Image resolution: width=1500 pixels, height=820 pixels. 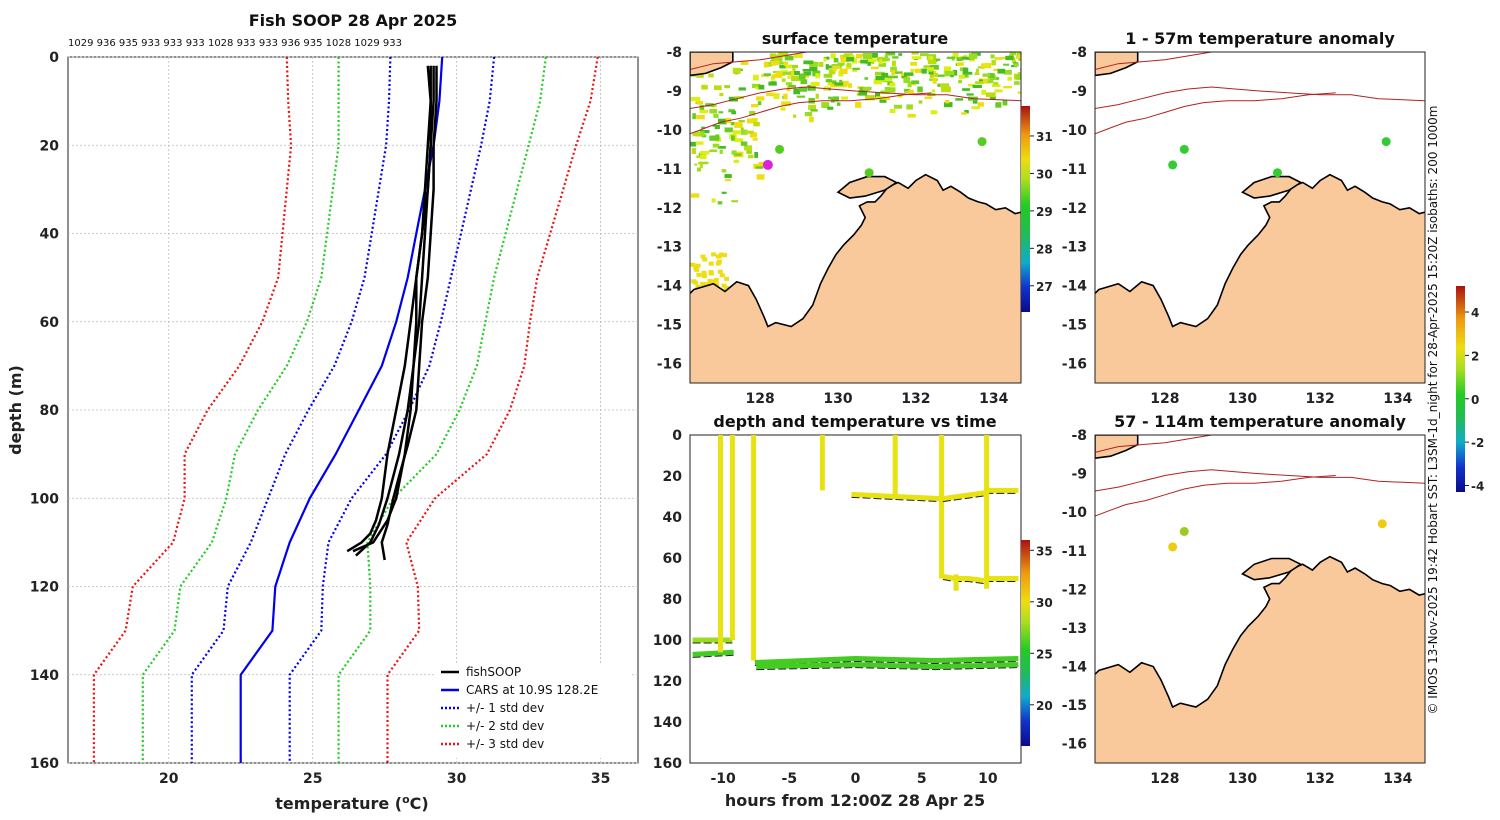 What do you see at coordinates (723, 779) in the screenshot?
I see `x-tick-label: -10` at bounding box center [723, 779].